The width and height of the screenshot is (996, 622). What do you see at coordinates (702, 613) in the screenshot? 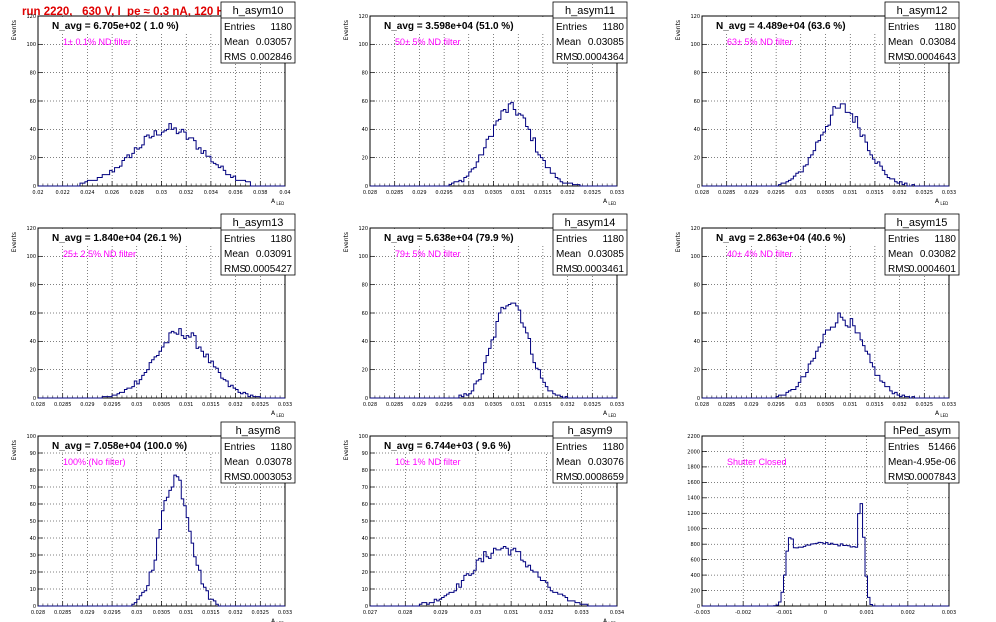
I see `x-tick-label: -0.003` at bounding box center [702, 613].